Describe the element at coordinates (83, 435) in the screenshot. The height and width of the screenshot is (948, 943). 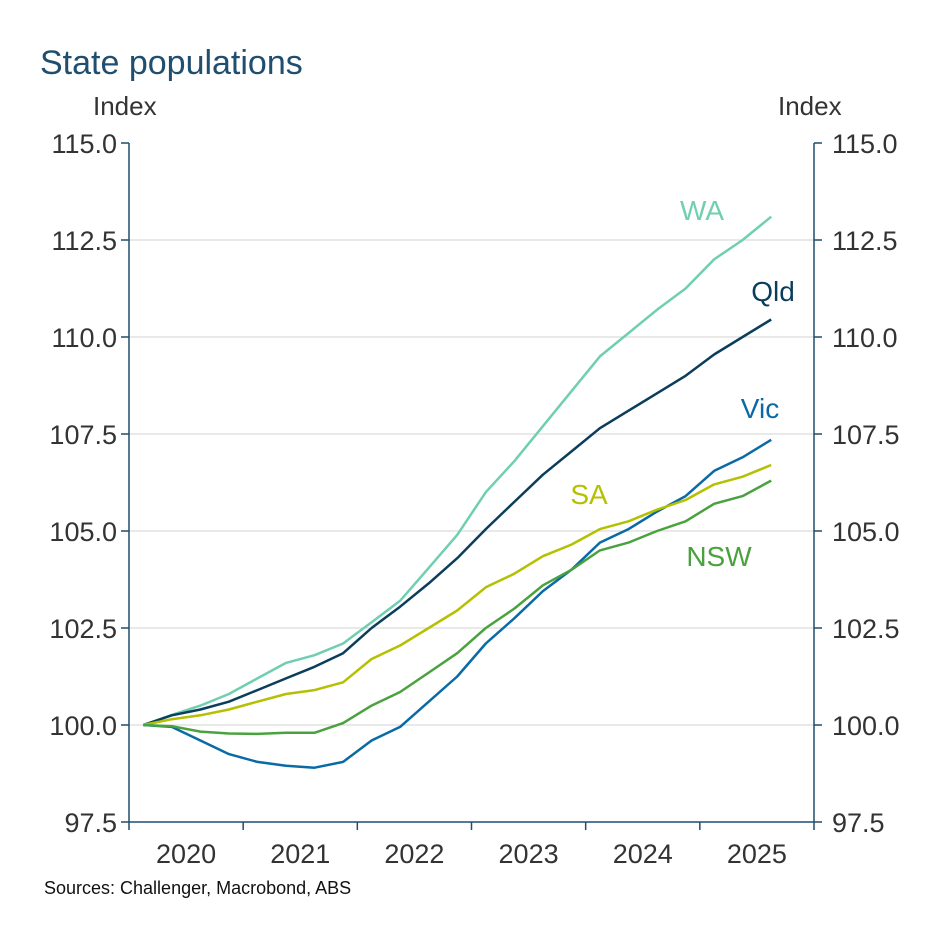
I see `y-tick-label-left: 107.5` at that location.